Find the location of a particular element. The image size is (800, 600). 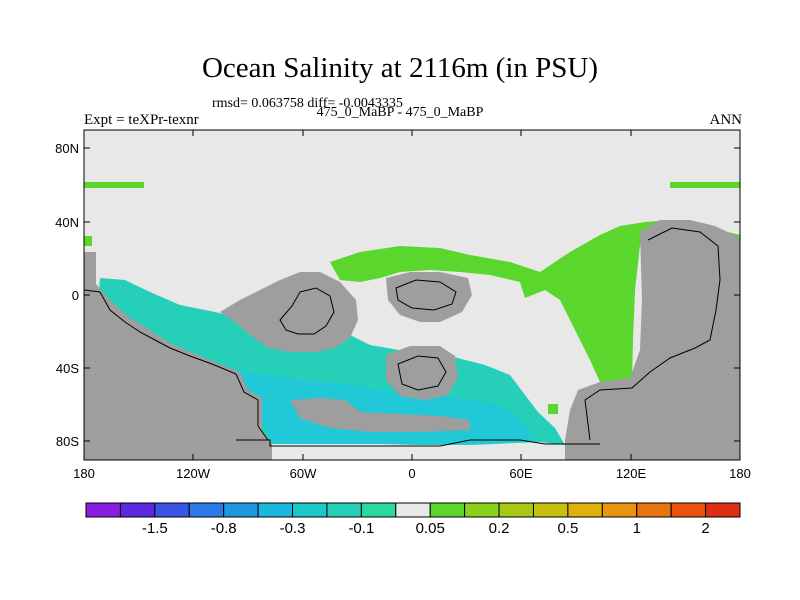

positive-anomaly-south-spot is located at coordinates (553, 409).